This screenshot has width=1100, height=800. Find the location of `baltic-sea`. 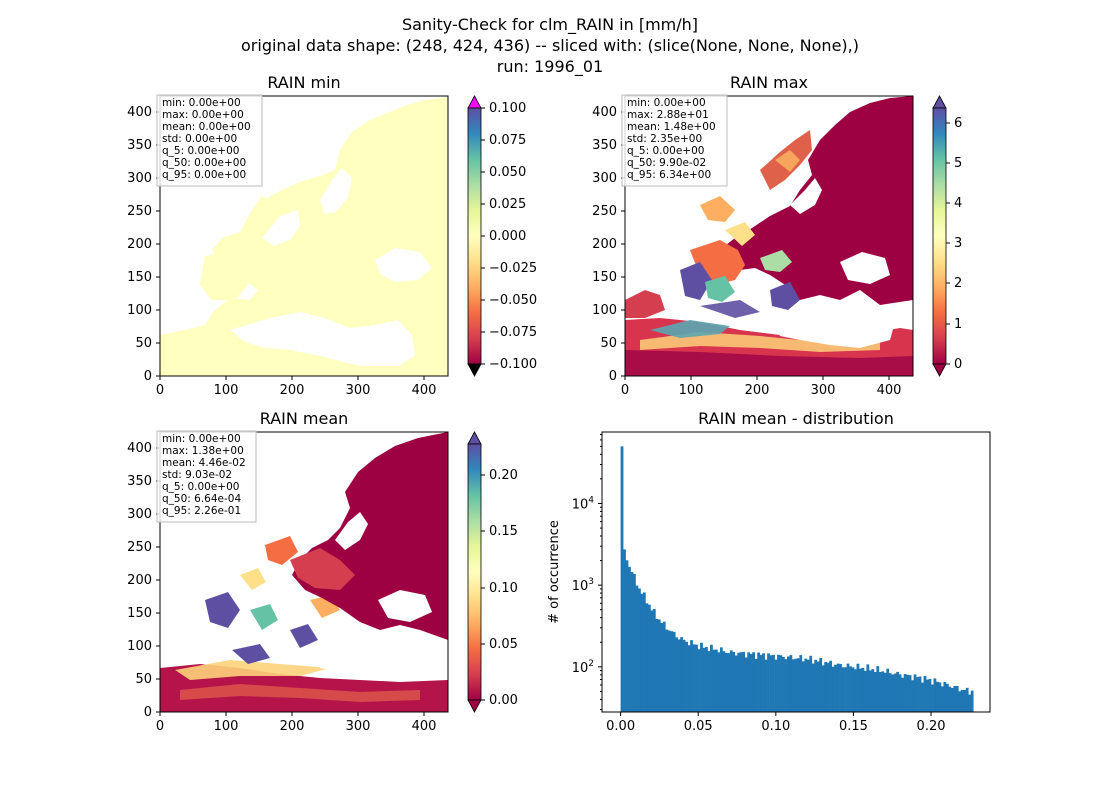

baltic-sea is located at coordinates (336, 191).